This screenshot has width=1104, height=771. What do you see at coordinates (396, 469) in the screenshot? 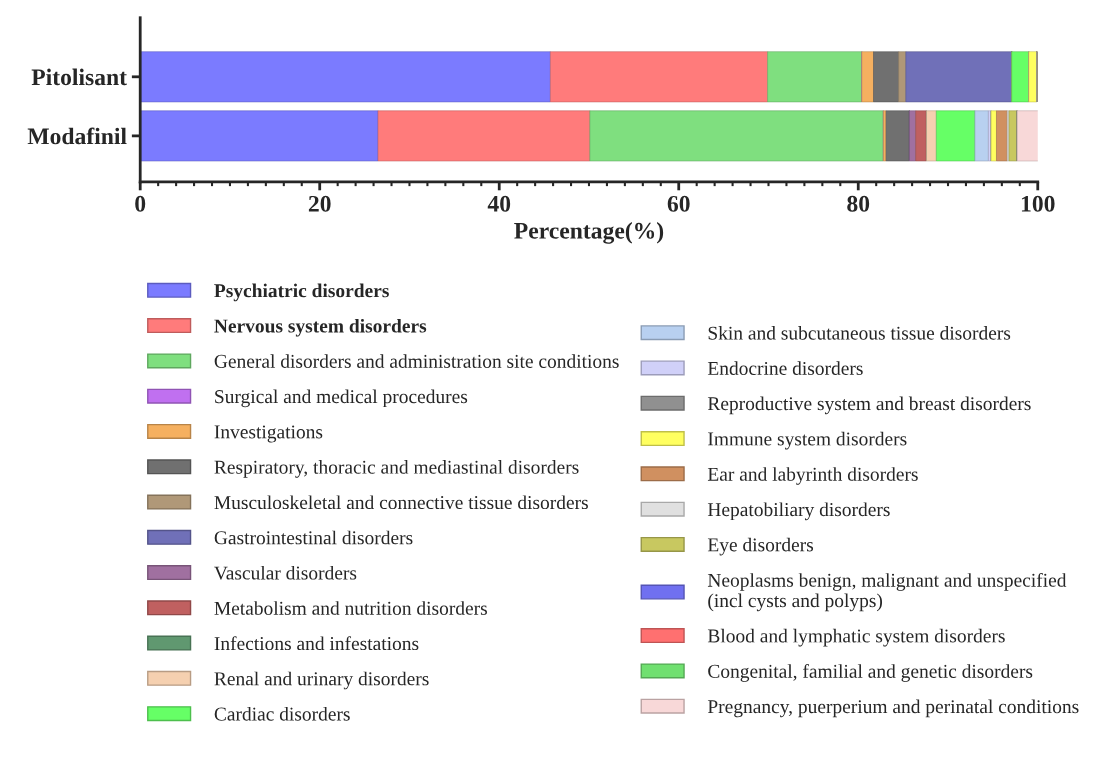
I see `legend-label: Respiratory, thoracic and mediastinal disorders` at bounding box center [396, 469].